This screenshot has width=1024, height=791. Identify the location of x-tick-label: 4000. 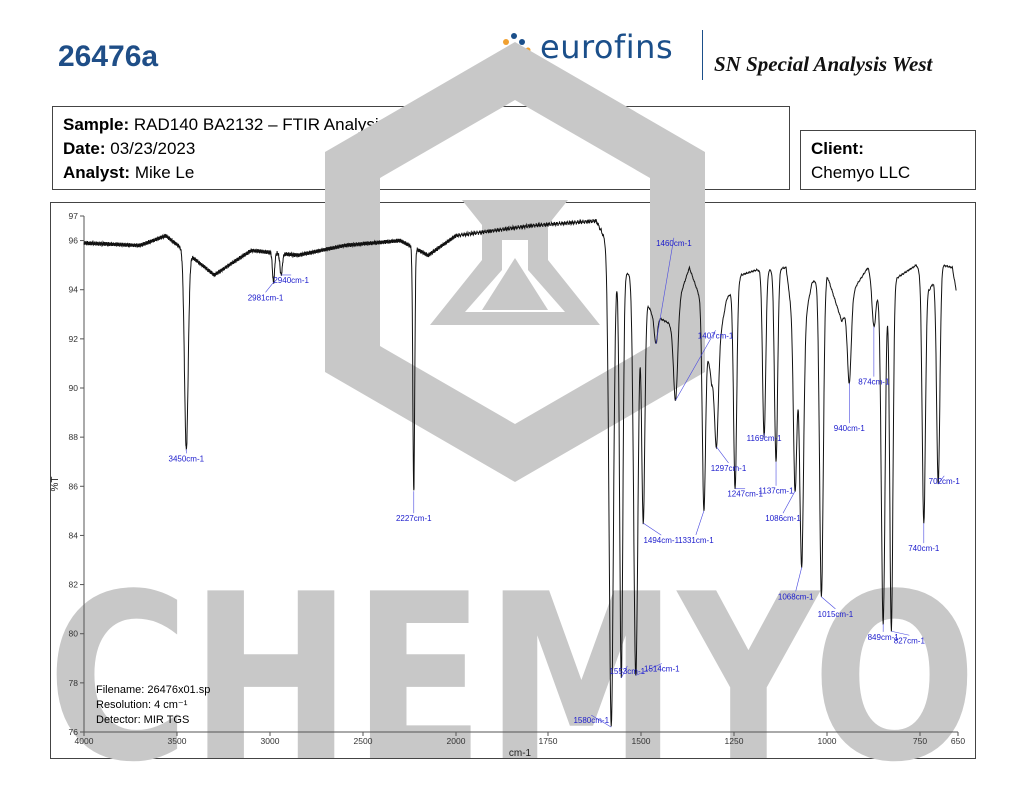
(84, 741).